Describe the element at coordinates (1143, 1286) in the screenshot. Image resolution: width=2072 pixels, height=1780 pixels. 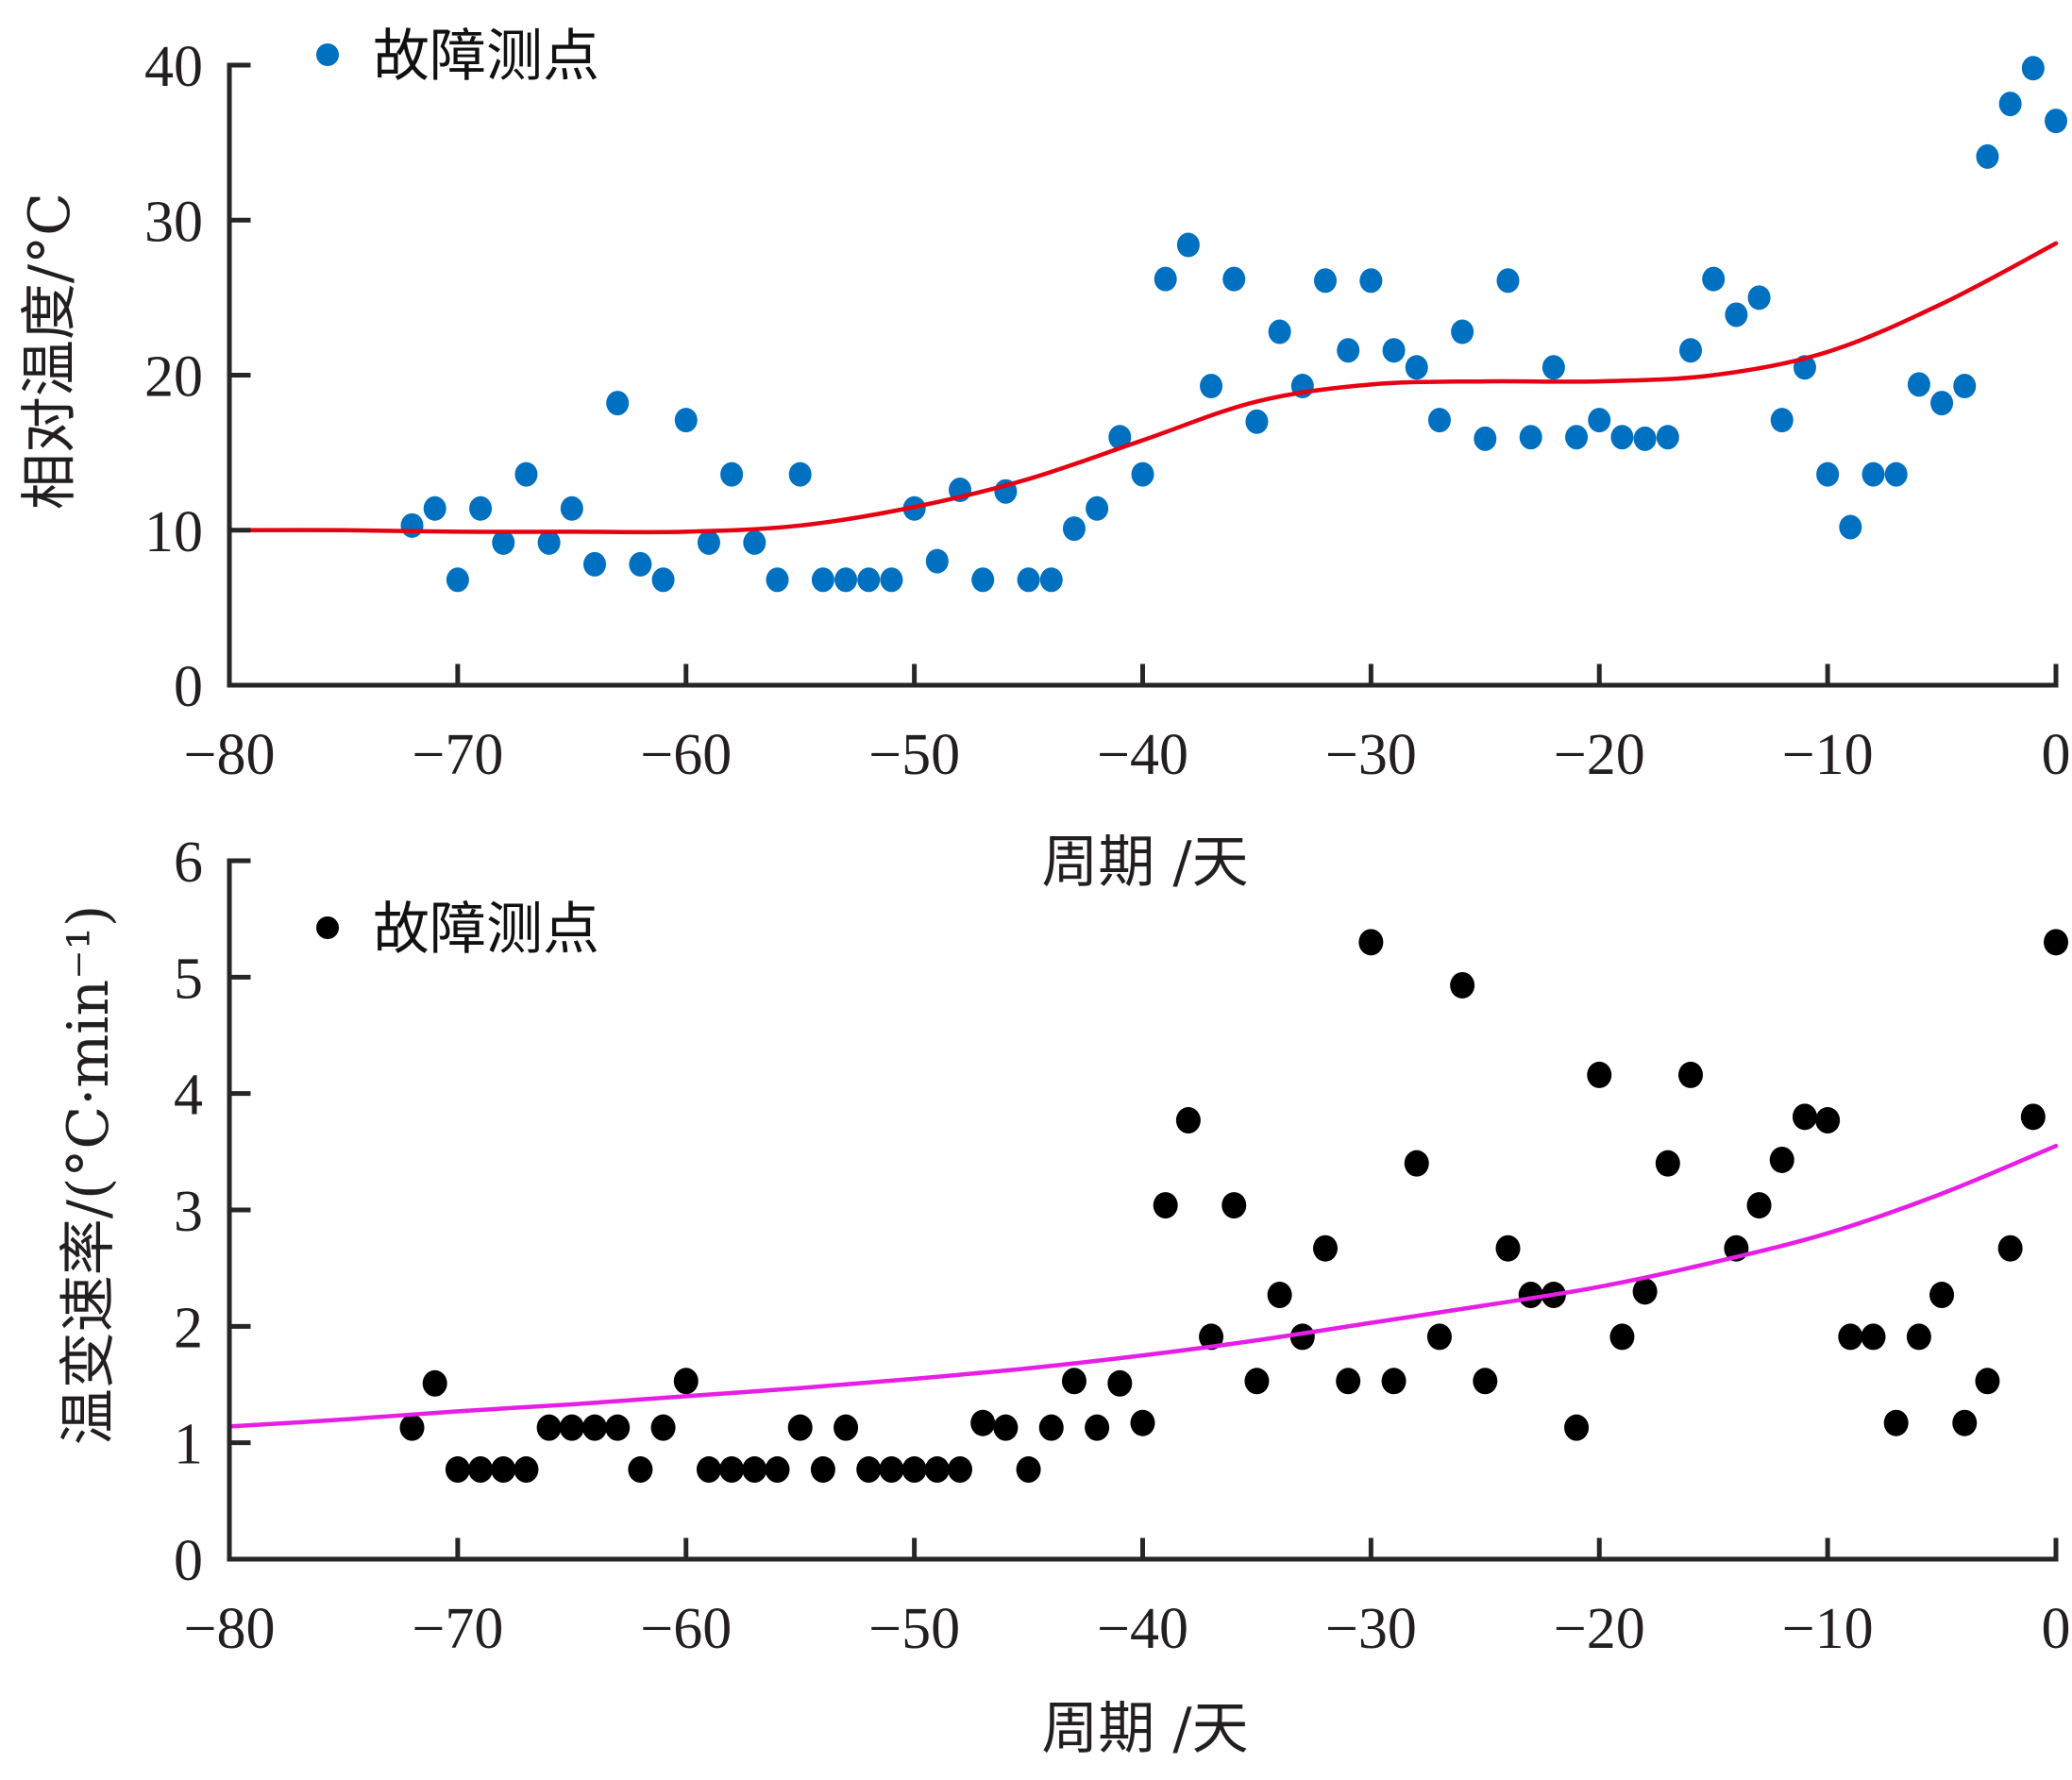
I see `rate-fit-curve` at that location.